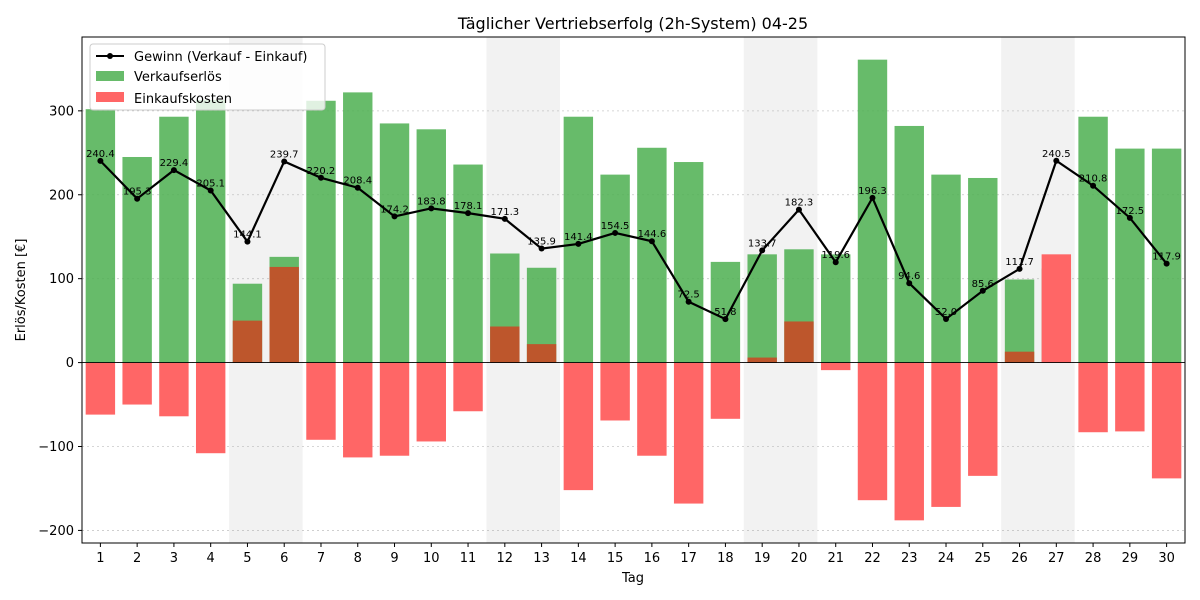 This screenshot has width=1200, height=600. I want to click on profit-data-label: 240.5, so click(1056, 154).